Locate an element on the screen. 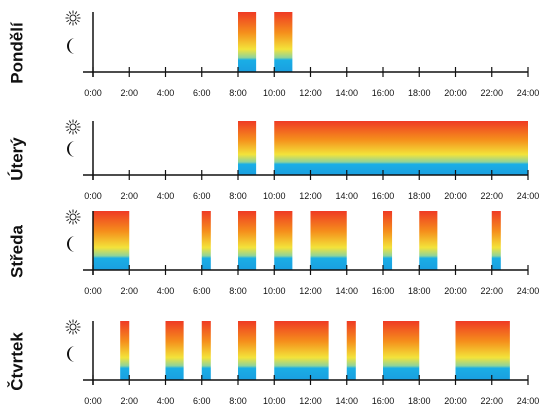  tick-label: 18:00 is located at coordinates (419, 196).